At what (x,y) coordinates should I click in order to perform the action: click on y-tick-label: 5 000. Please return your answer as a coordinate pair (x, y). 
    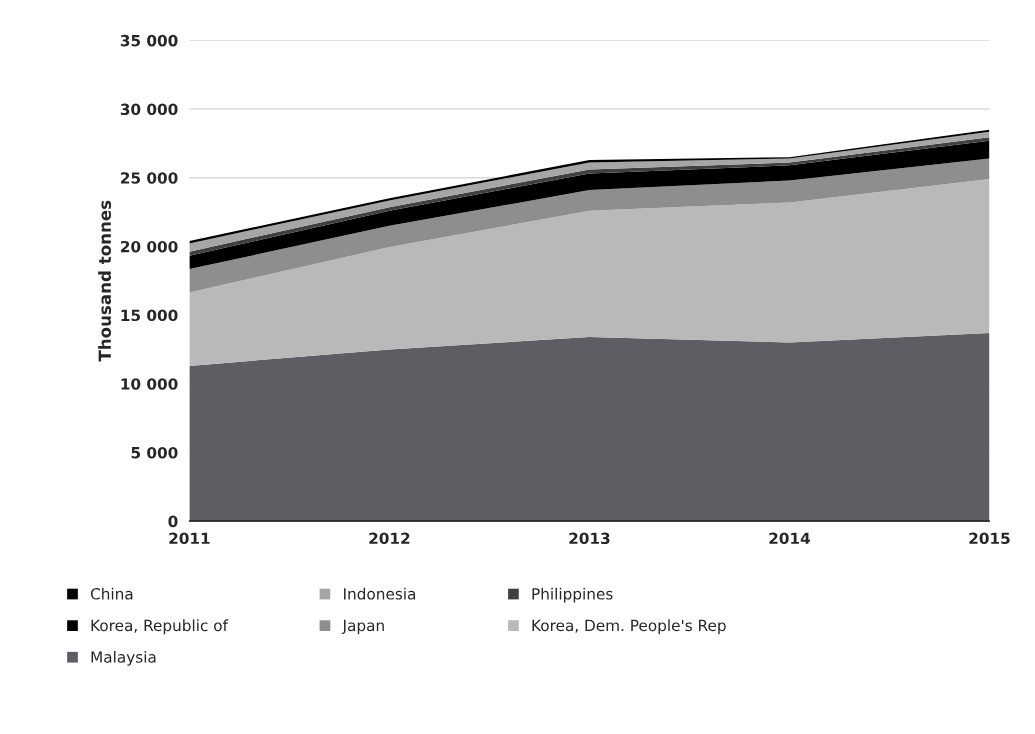
    Looking at the image, I should click on (154, 452).